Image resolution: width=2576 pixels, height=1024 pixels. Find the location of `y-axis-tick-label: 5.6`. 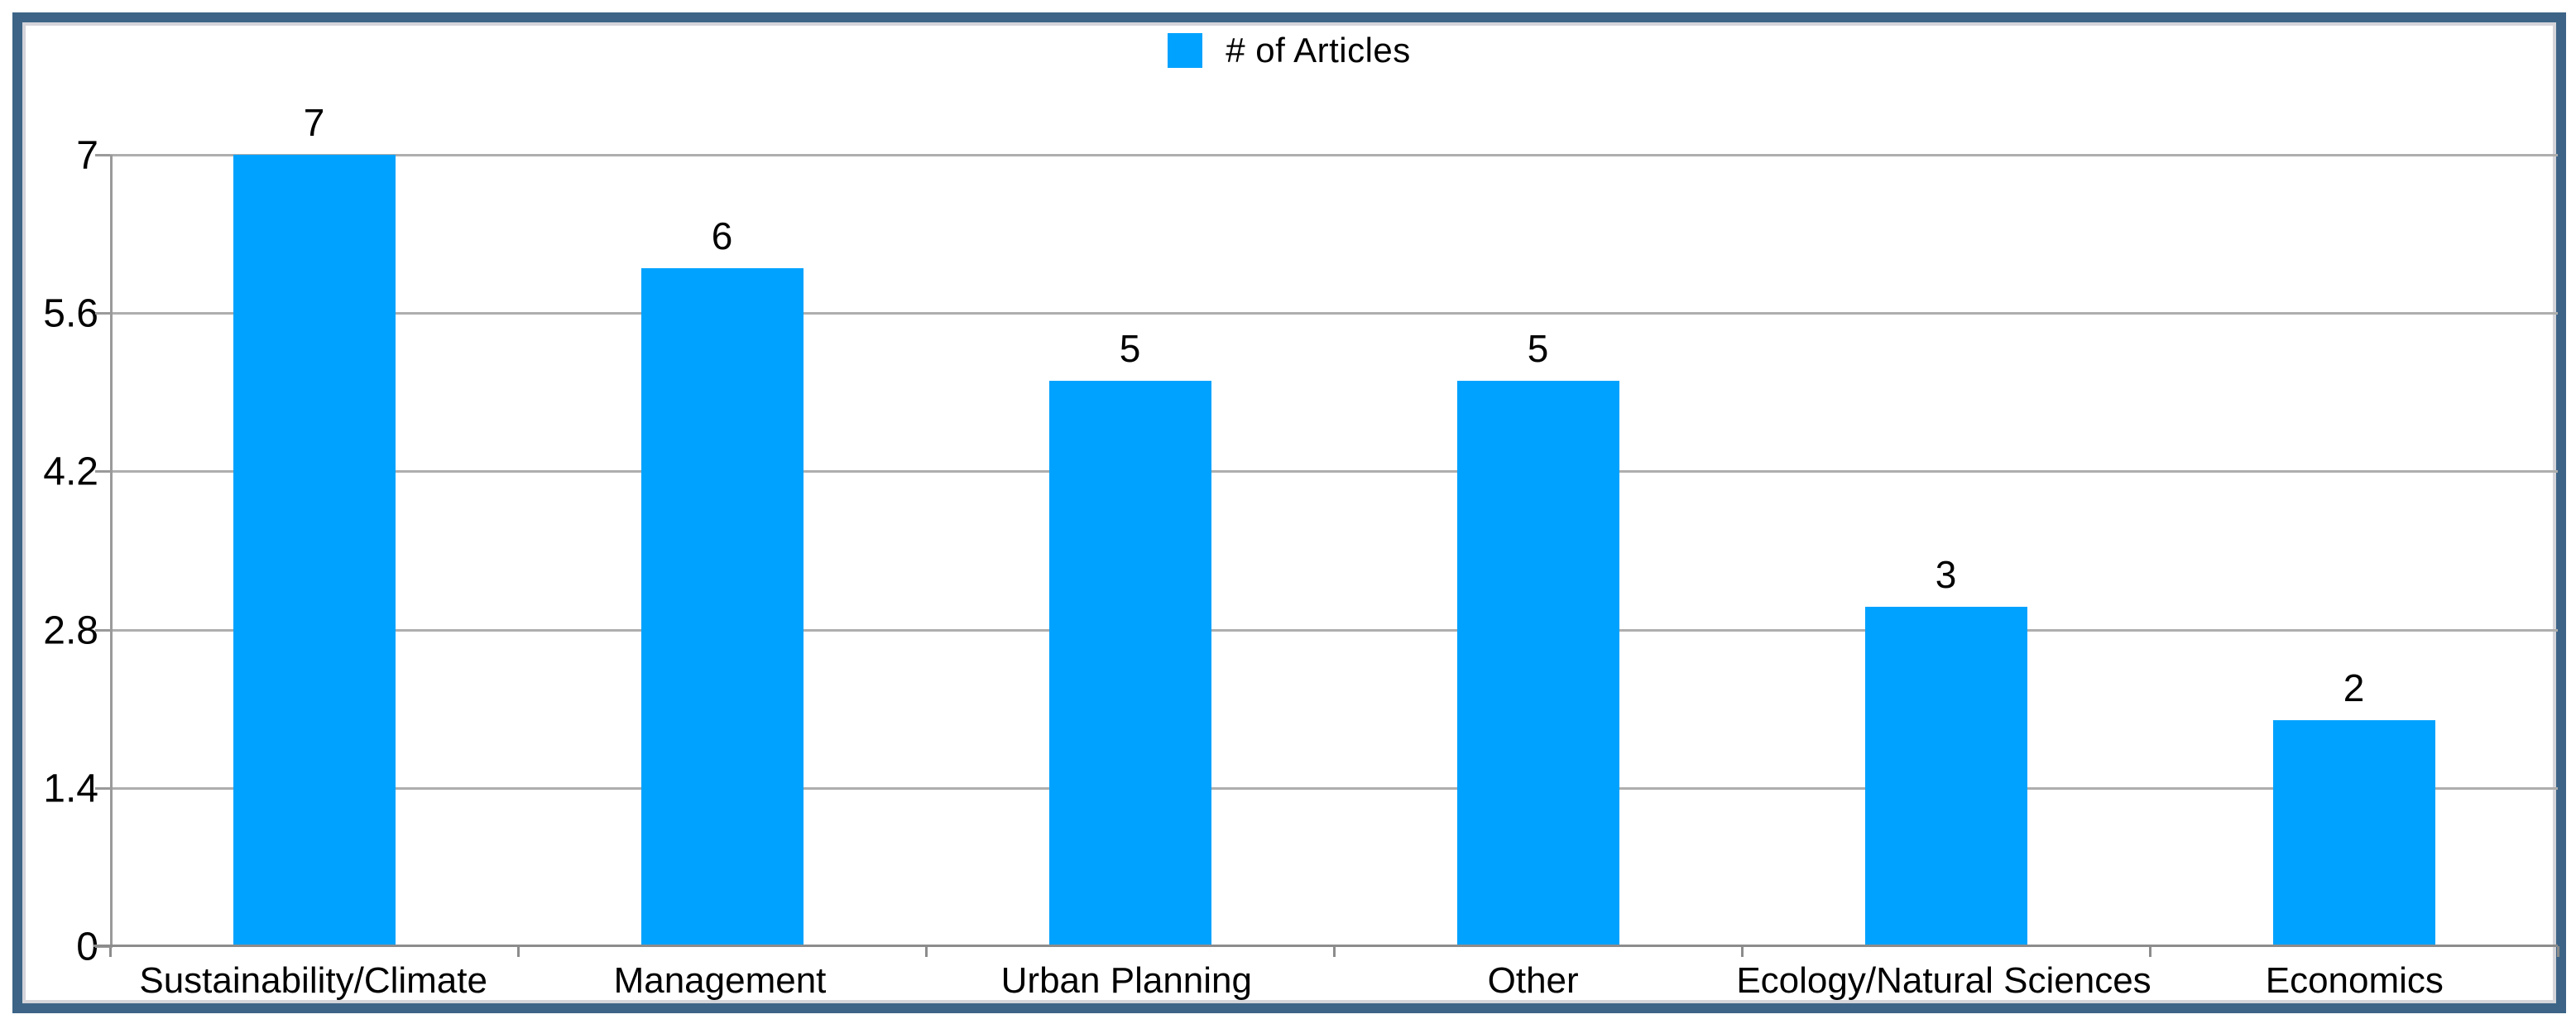

y-axis-tick-label: 5.6 is located at coordinates (70, 313).